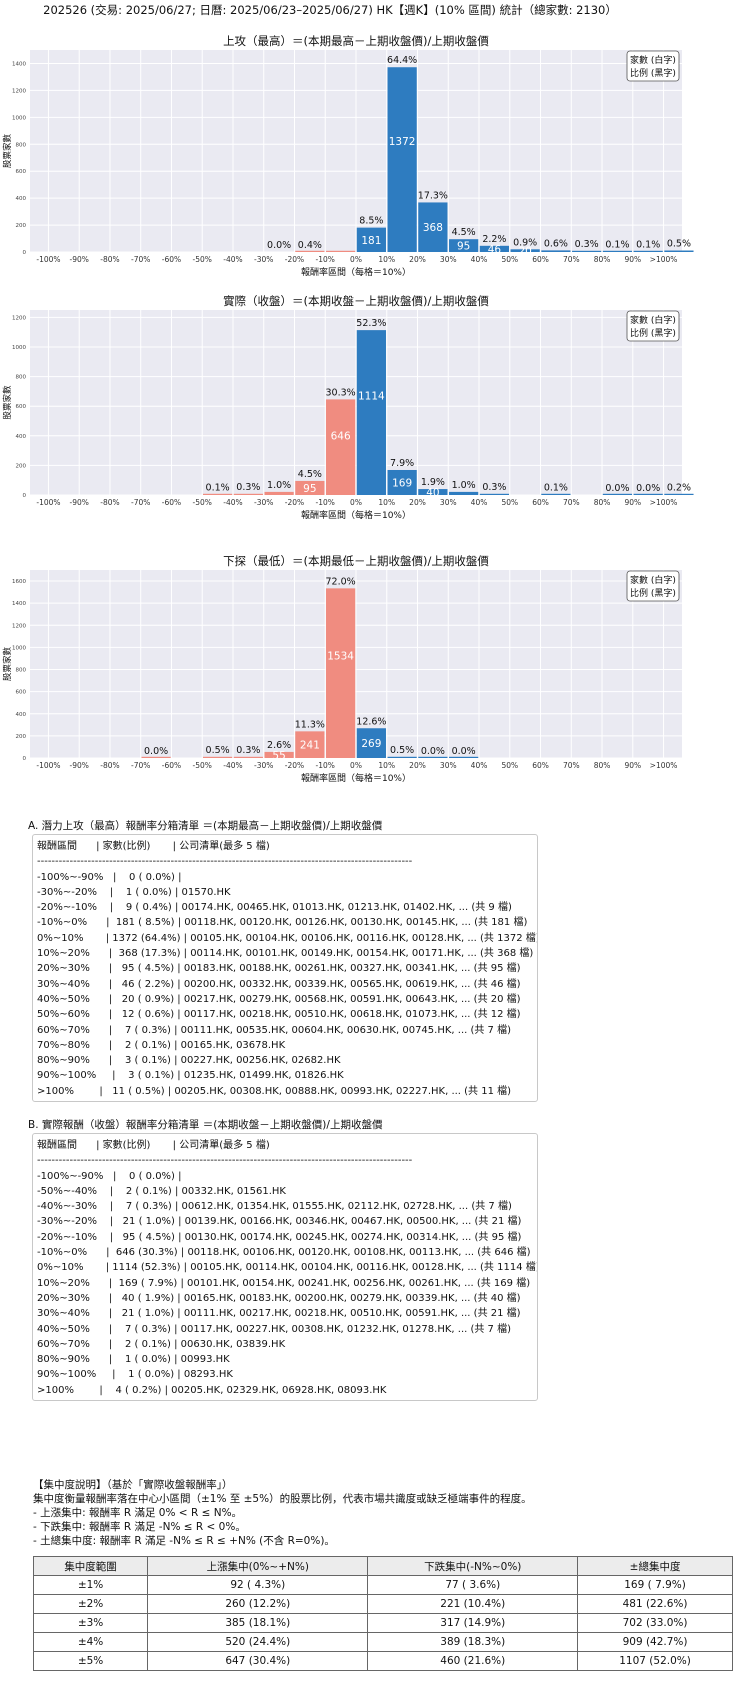 The image size is (740, 1690). I want to click on table-row: ±4% 520 (24.4%) 389 (18.3%) 909 (42.7%), so click(382, 1642).